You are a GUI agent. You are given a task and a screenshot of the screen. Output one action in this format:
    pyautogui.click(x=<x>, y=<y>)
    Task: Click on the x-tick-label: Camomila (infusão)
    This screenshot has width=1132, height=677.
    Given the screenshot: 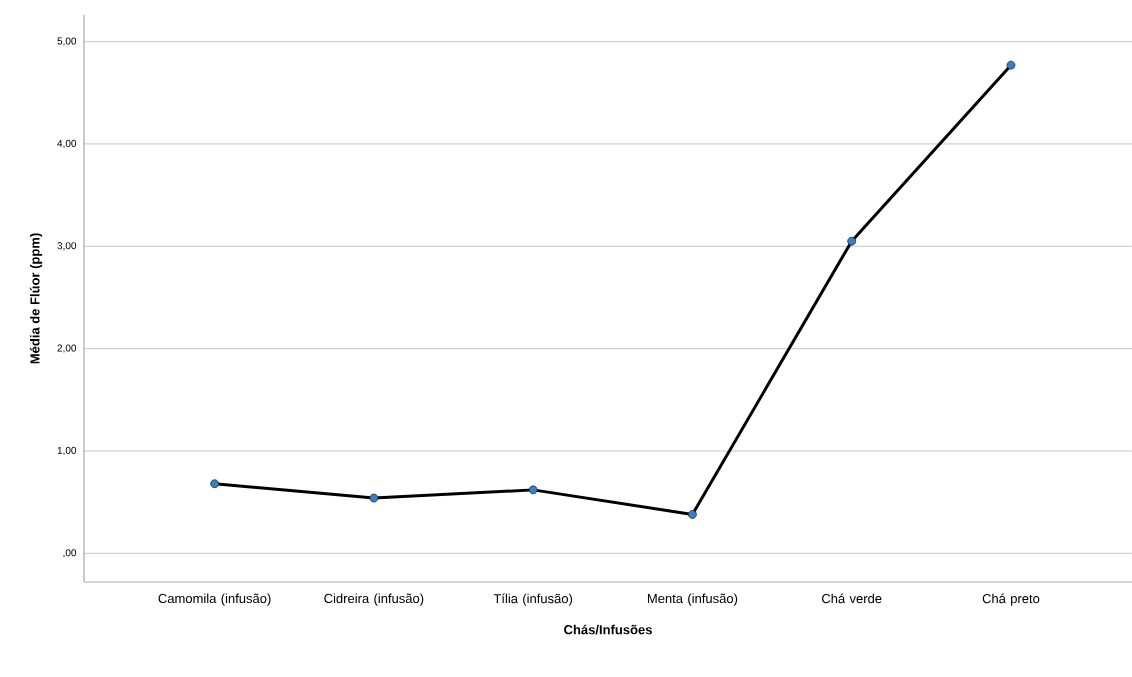 What is the action you would take?
    pyautogui.click(x=214, y=599)
    